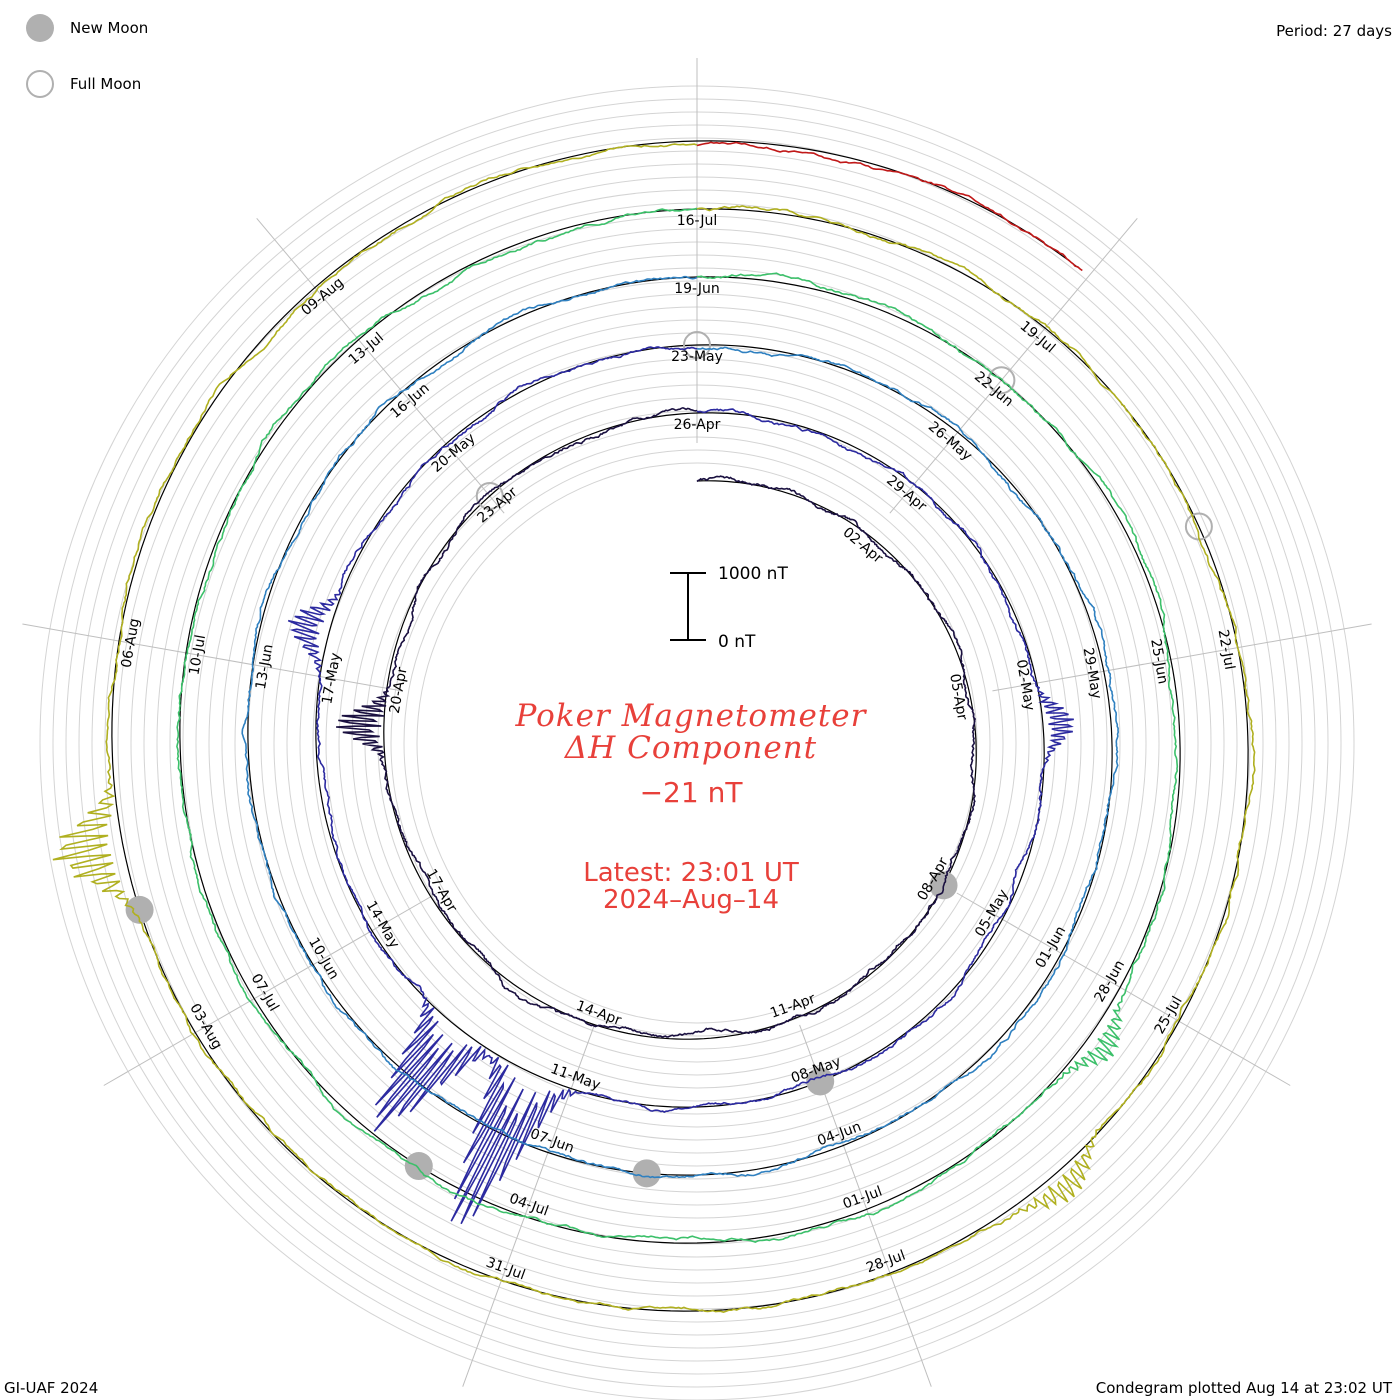 Image resolution: width=1400 pixels, height=1400 pixels. What do you see at coordinates (691, 900) in the screenshot?
I see `latest-date: 2024–Aug–14` at bounding box center [691, 900].